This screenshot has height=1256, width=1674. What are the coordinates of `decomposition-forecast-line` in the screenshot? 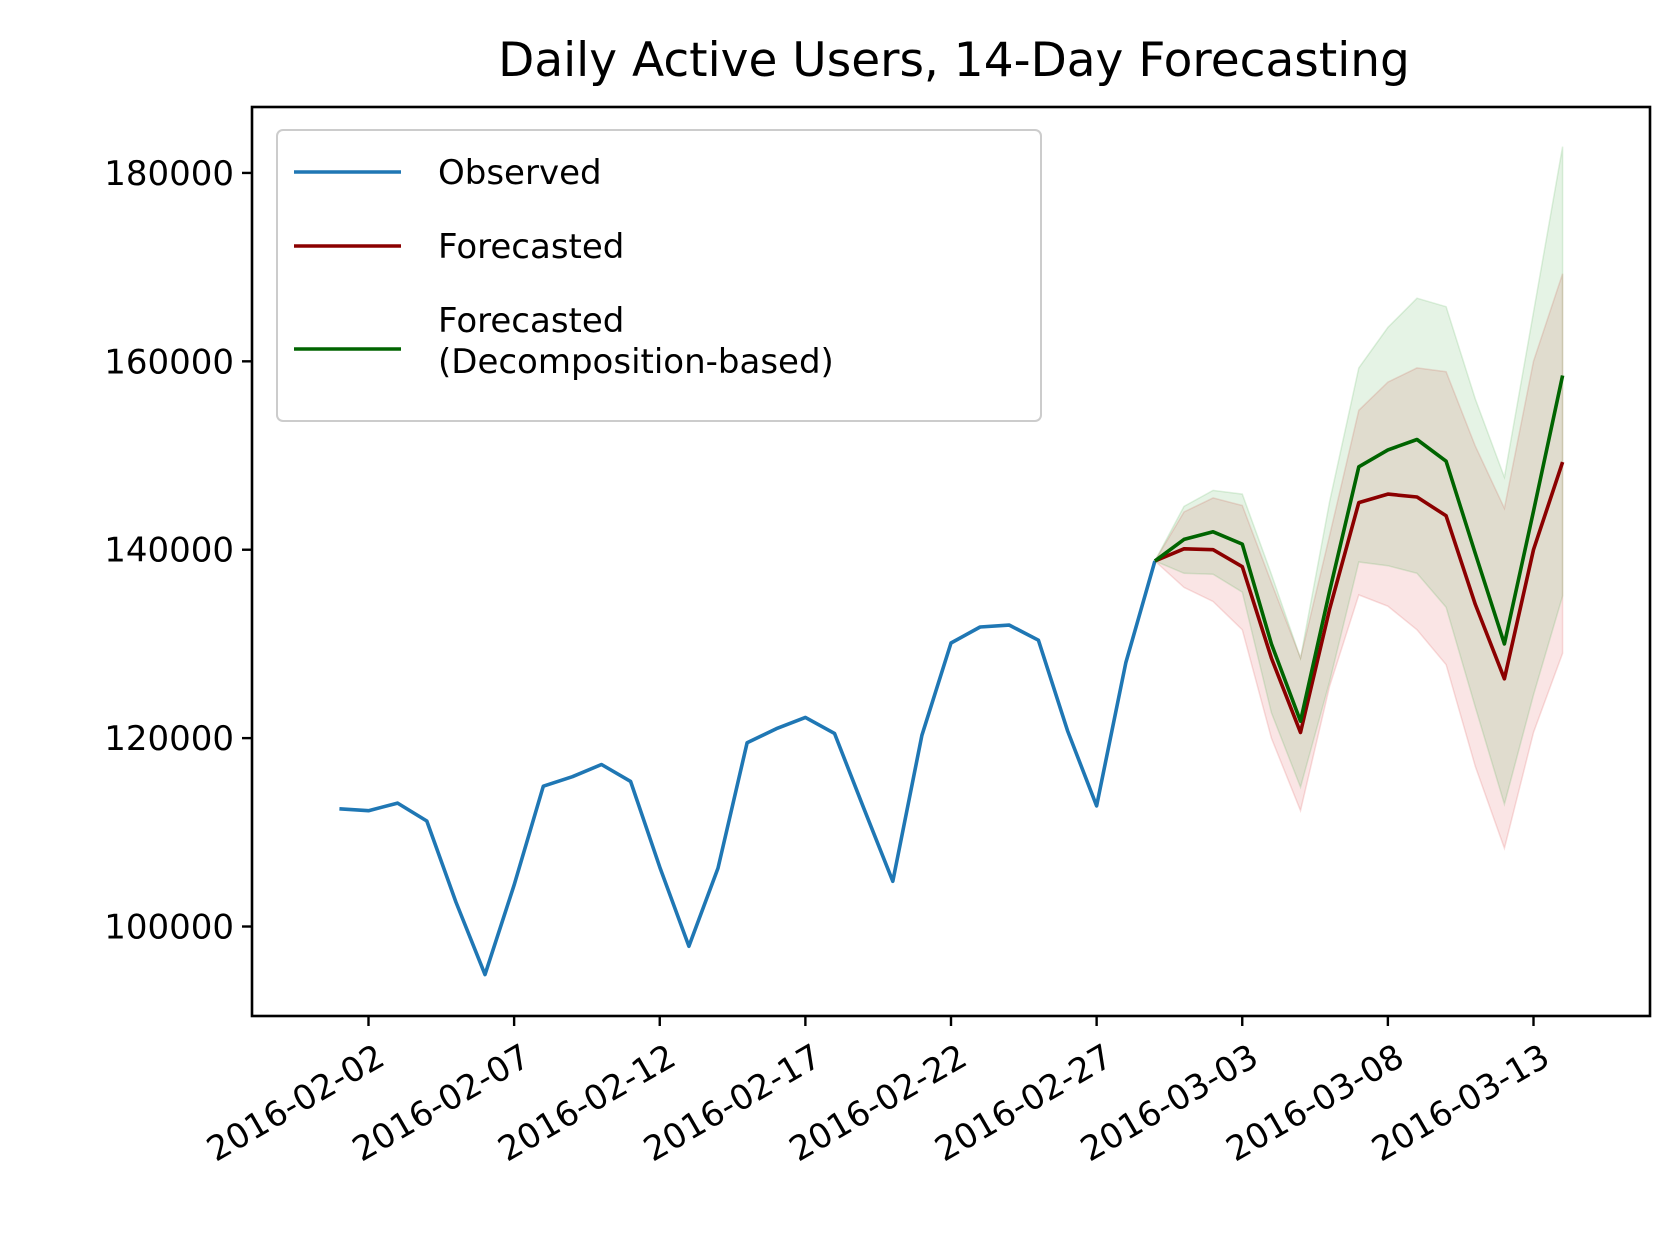 It's located at (1359, 549).